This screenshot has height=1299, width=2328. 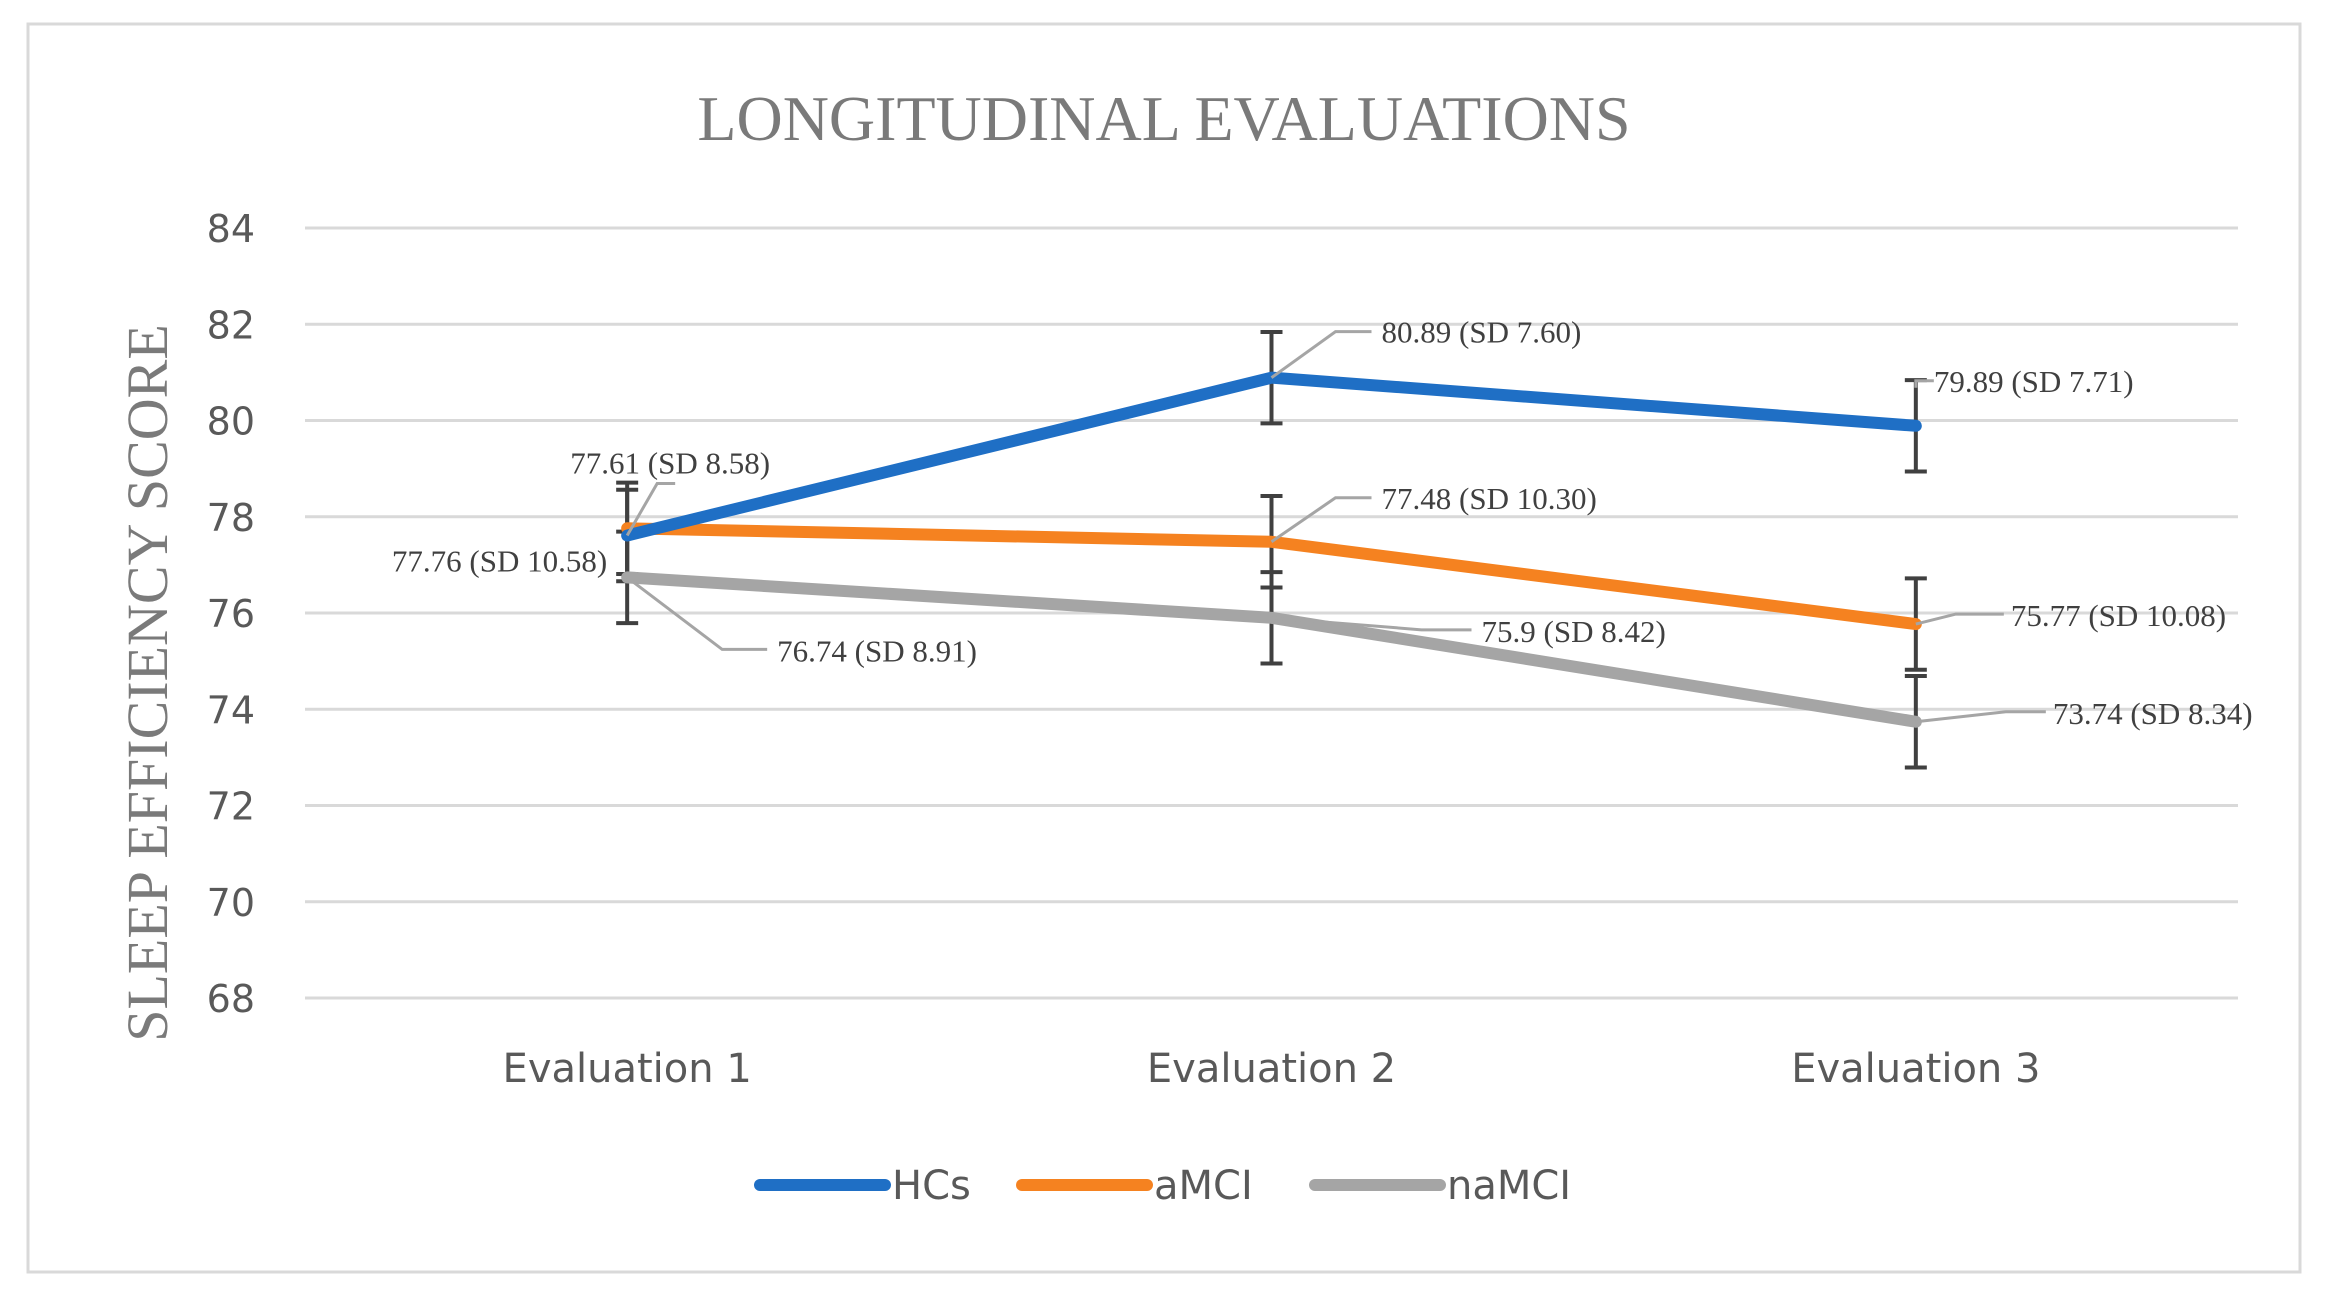 I want to click on y-tick-68: 68, so click(x=231, y=999).